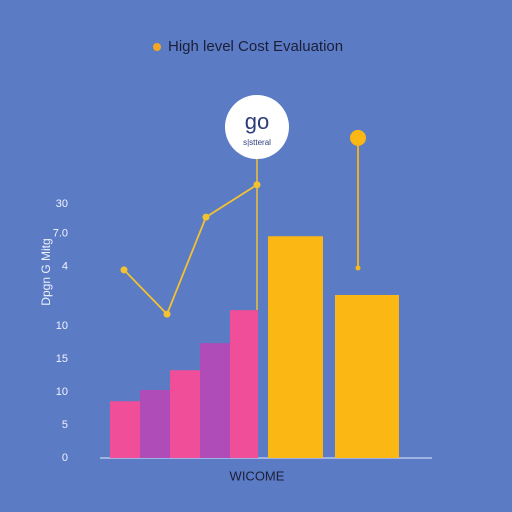 The width and height of the screenshot is (512, 512). I want to click on logo-badge, so click(257, 127).